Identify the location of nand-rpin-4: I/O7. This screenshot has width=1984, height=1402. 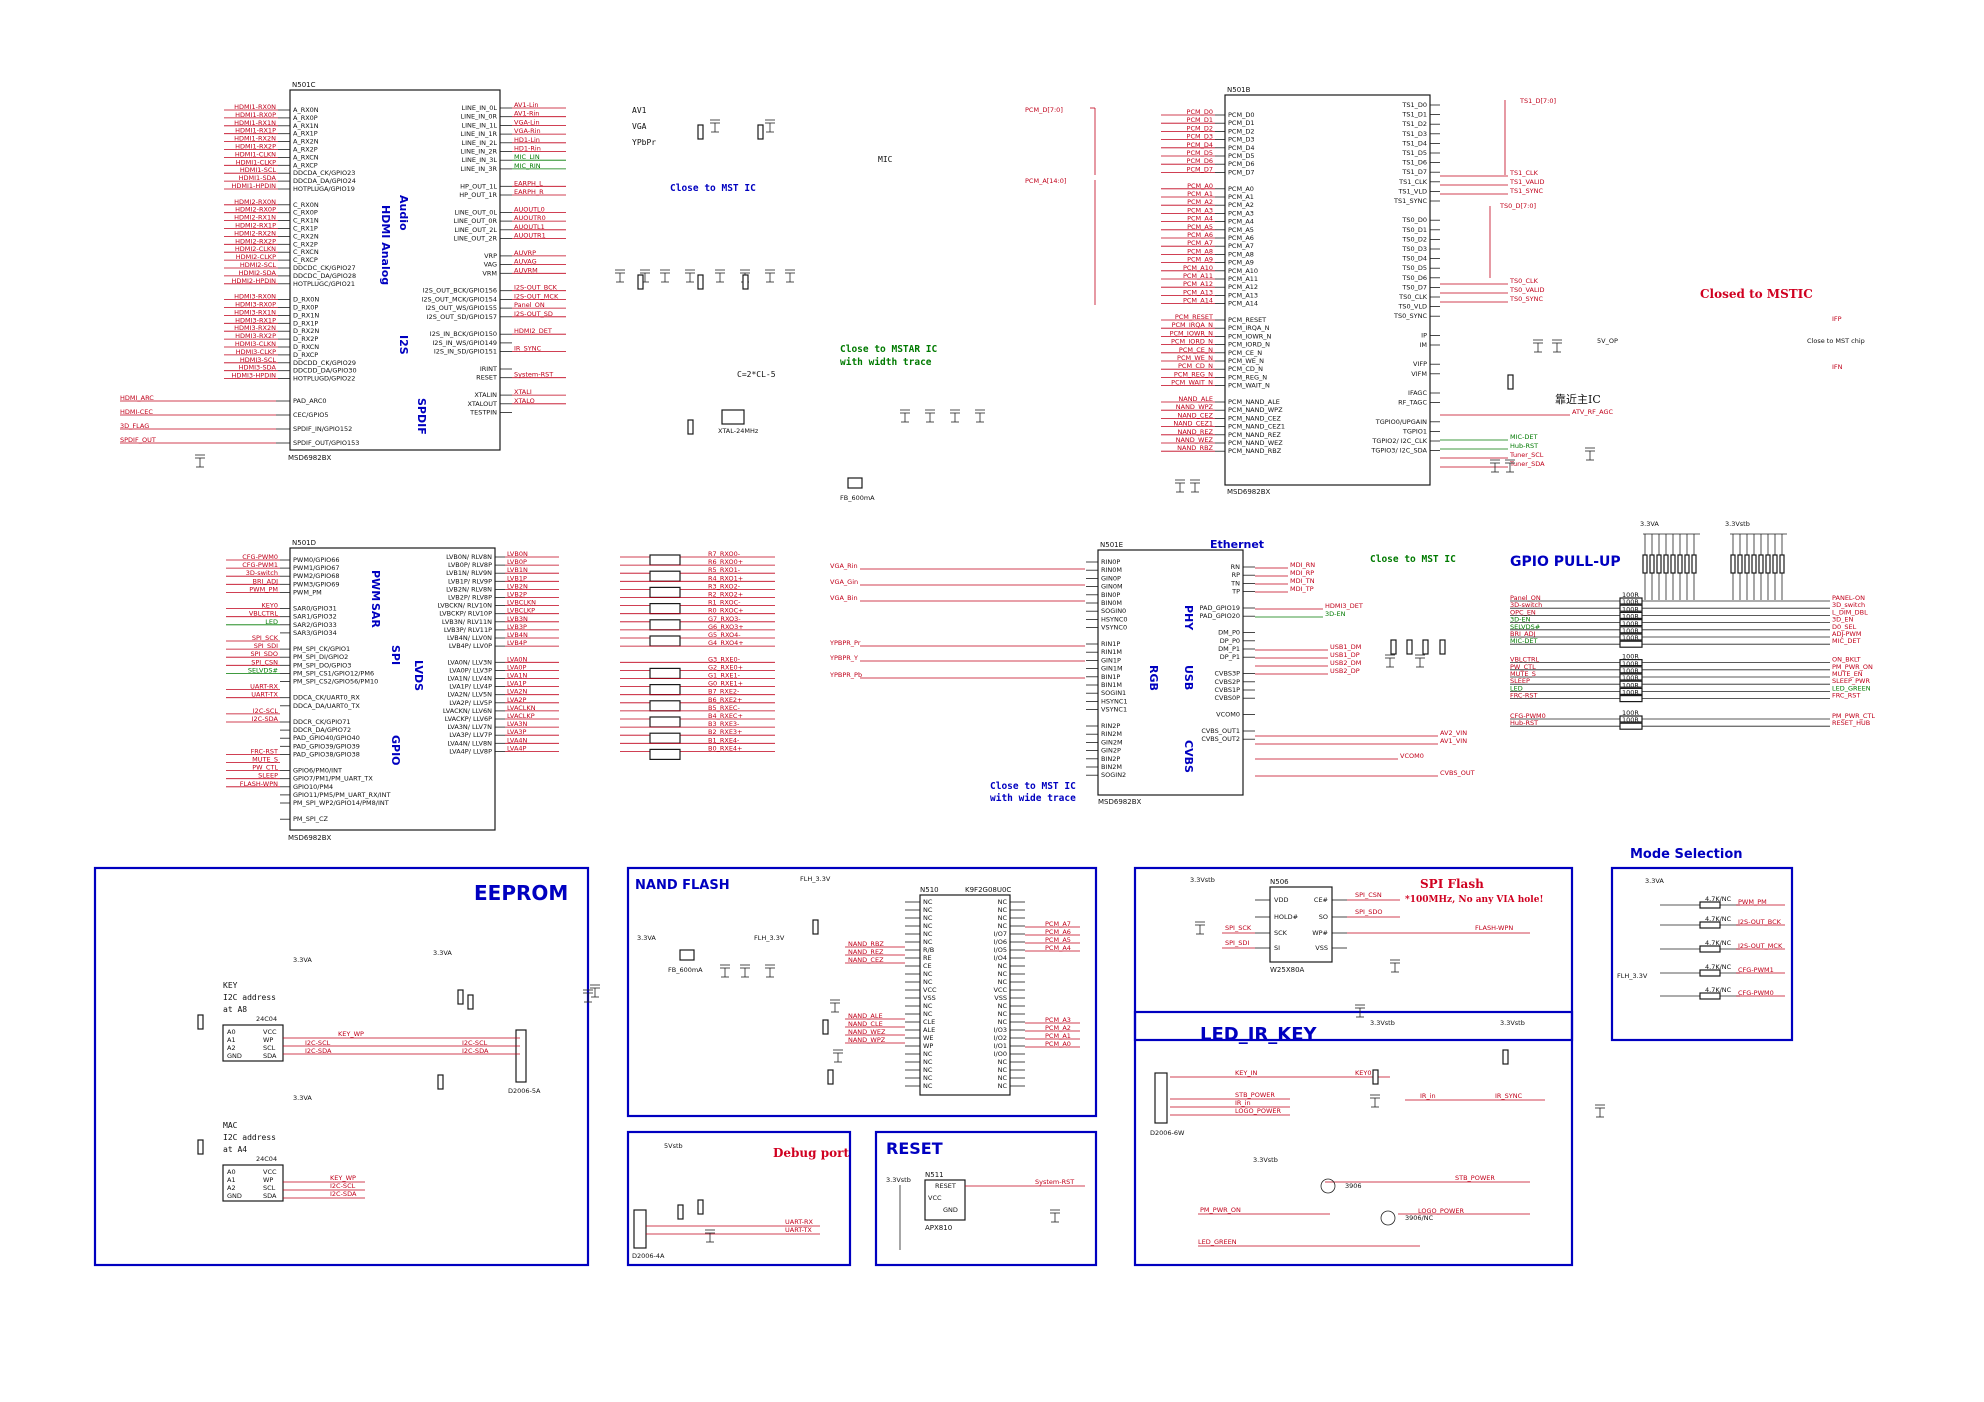
(1000, 934).